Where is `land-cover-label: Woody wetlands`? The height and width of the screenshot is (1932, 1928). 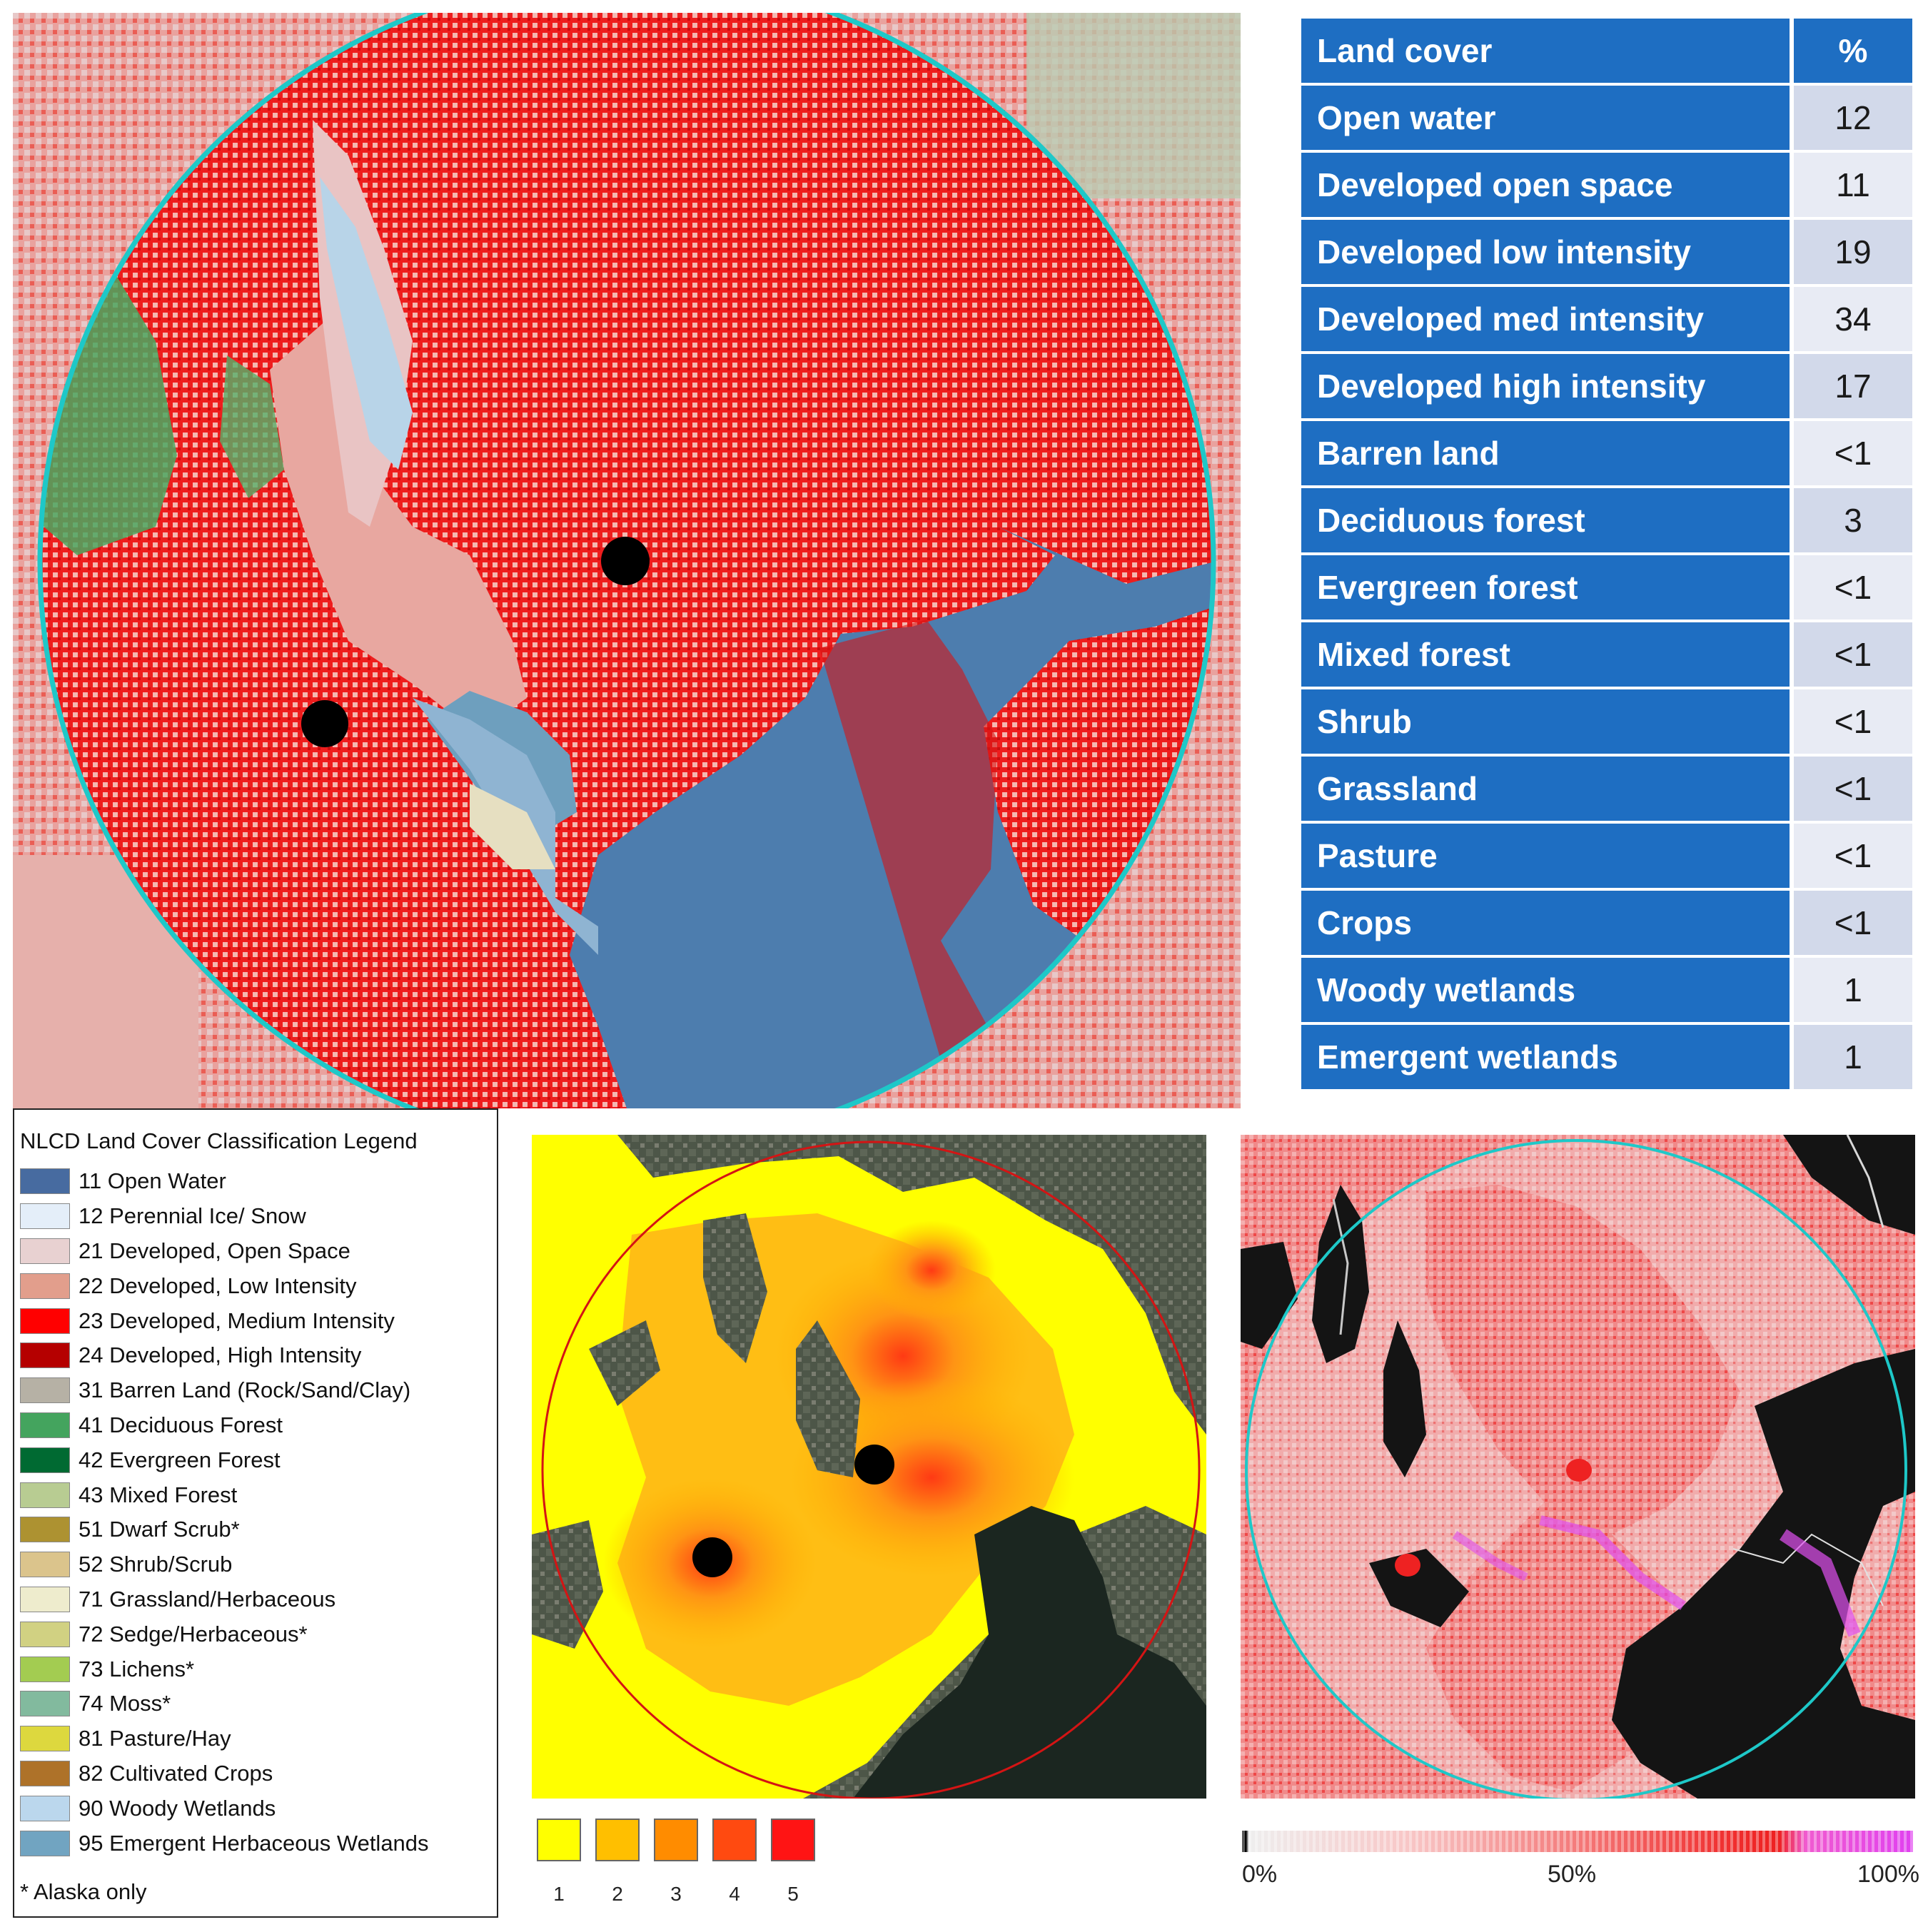
land-cover-label: Woody wetlands is located at coordinates (1545, 990).